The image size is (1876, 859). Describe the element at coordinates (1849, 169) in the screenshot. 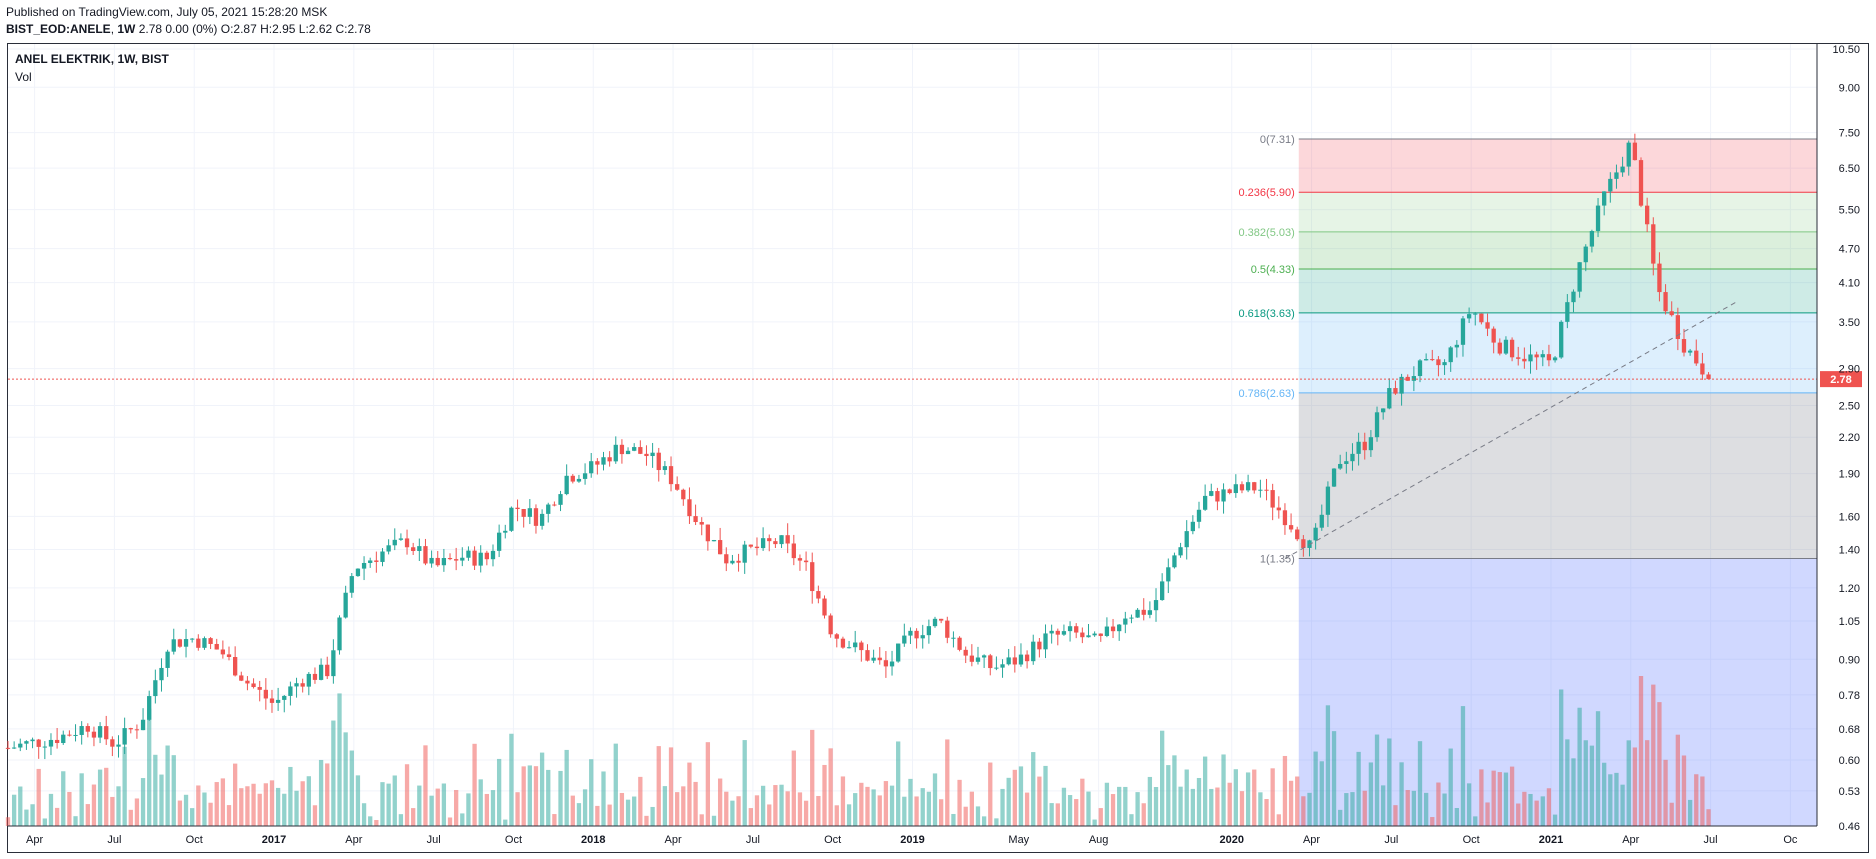

I see `y-tick-label: 6.50` at that location.